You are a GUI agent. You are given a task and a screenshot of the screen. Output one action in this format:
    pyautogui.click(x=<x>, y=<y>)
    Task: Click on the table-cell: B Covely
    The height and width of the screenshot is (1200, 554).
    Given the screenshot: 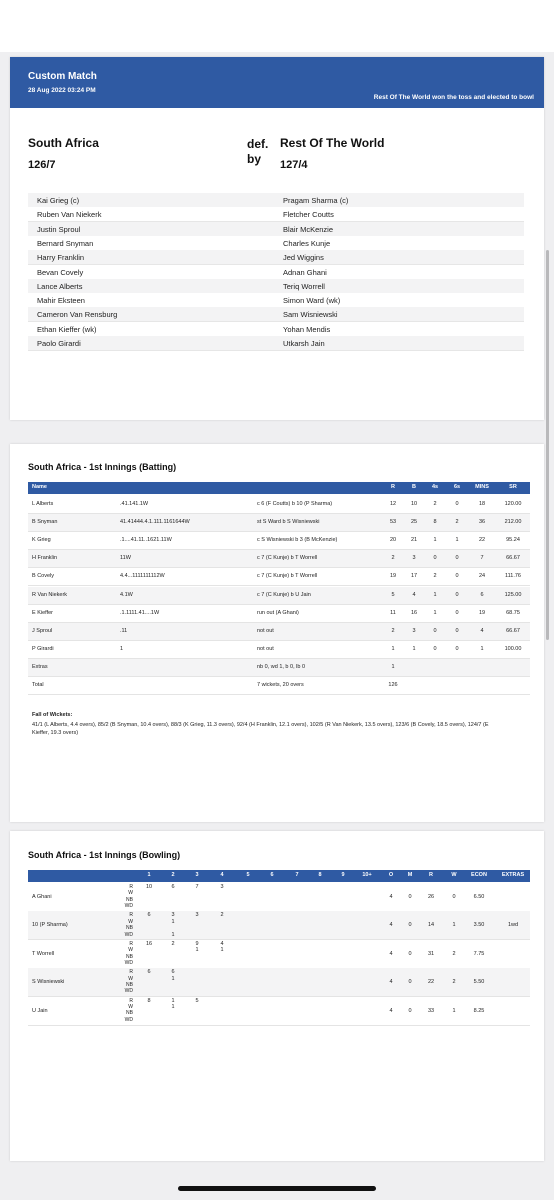 What is the action you would take?
    pyautogui.click(x=43, y=576)
    